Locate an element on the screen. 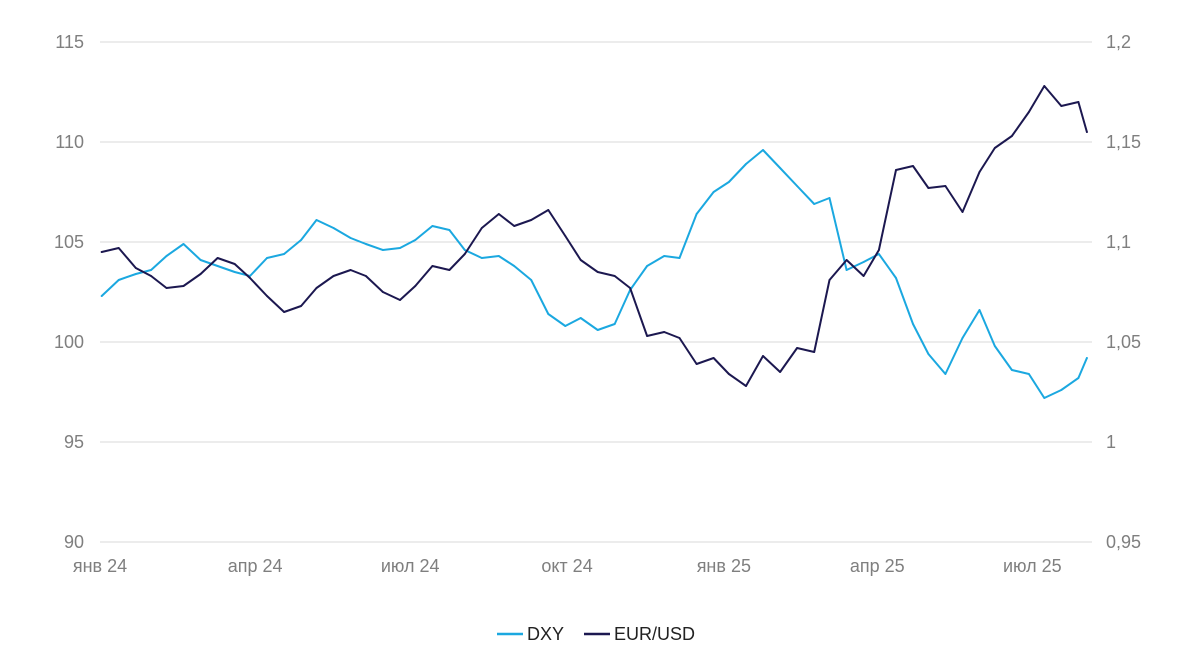  legend-label: EUR/USD is located at coordinates (654, 634).